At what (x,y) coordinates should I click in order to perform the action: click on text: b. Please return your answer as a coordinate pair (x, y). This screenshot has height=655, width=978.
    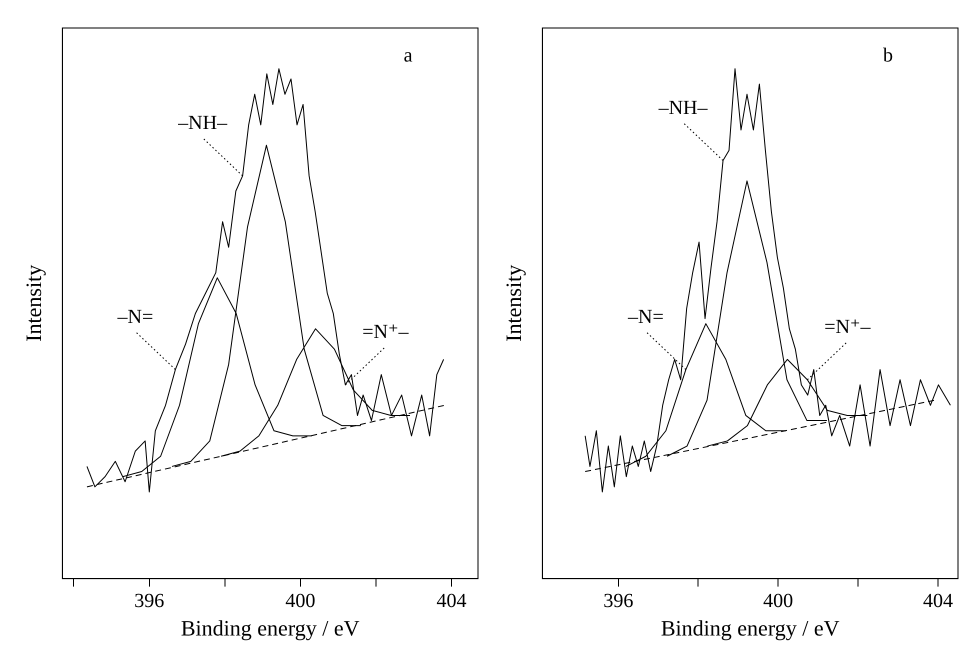
    Looking at the image, I should click on (888, 55).